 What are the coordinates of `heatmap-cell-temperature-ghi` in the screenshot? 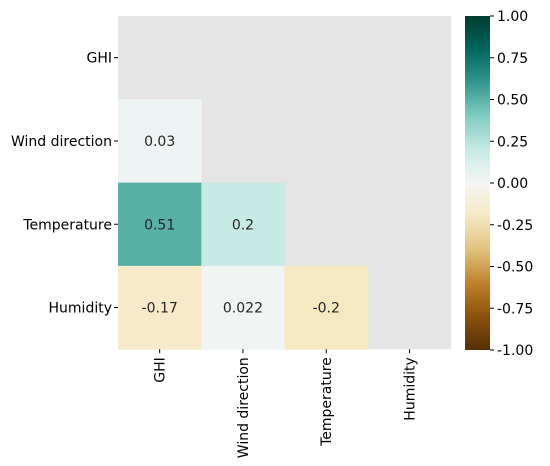 It's located at (160, 224).